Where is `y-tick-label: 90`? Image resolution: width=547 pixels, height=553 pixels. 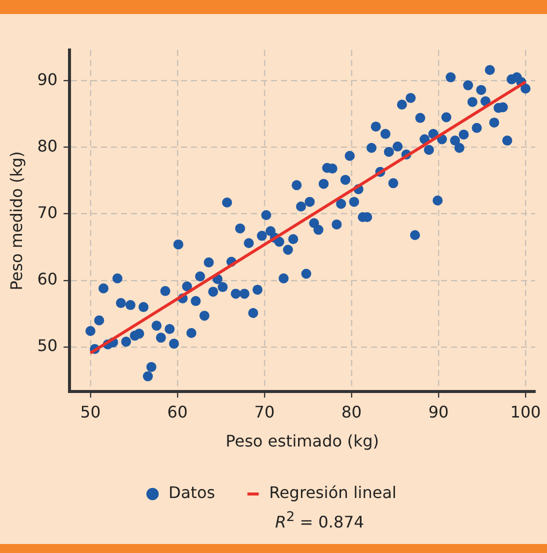
y-tick-label: 90 is located at coordinates (47, 79).